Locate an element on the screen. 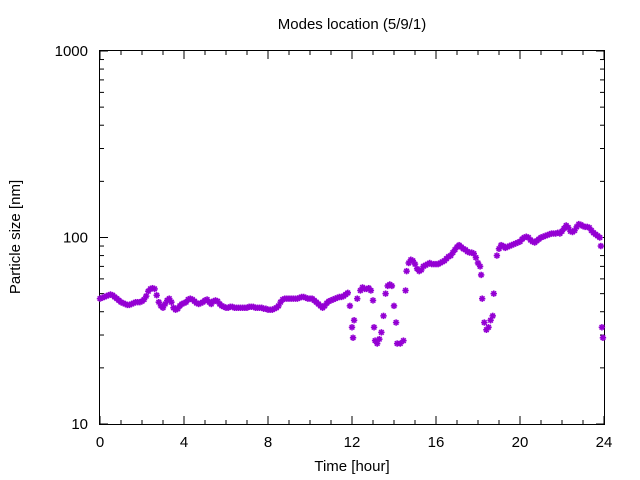 The width and height of the screenshot is (640, 480). chart-title: Modes location (5/9/1) is located at coordinates (352, 24).